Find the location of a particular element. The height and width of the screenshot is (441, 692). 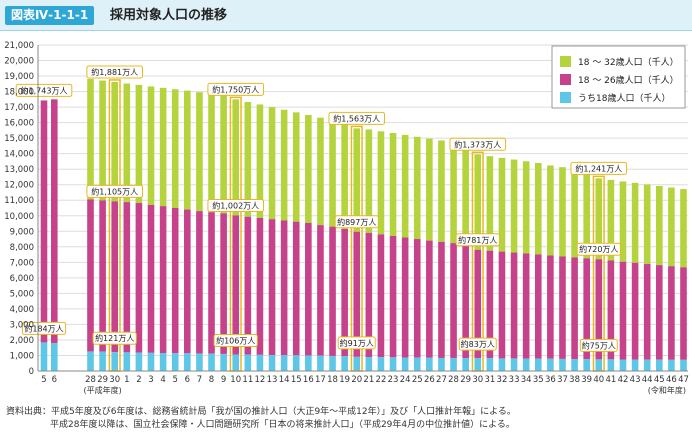

y-tick-label: 16,000 is located at coordinates (19, 124).